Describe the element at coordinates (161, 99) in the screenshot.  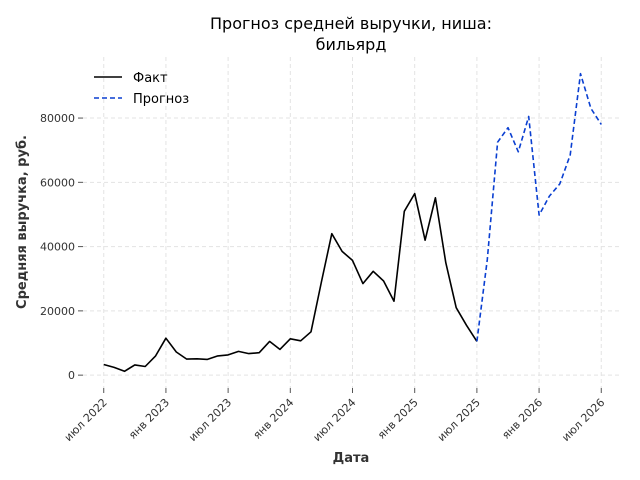
I see `legend-label-forecast: Прогноз` at that location.